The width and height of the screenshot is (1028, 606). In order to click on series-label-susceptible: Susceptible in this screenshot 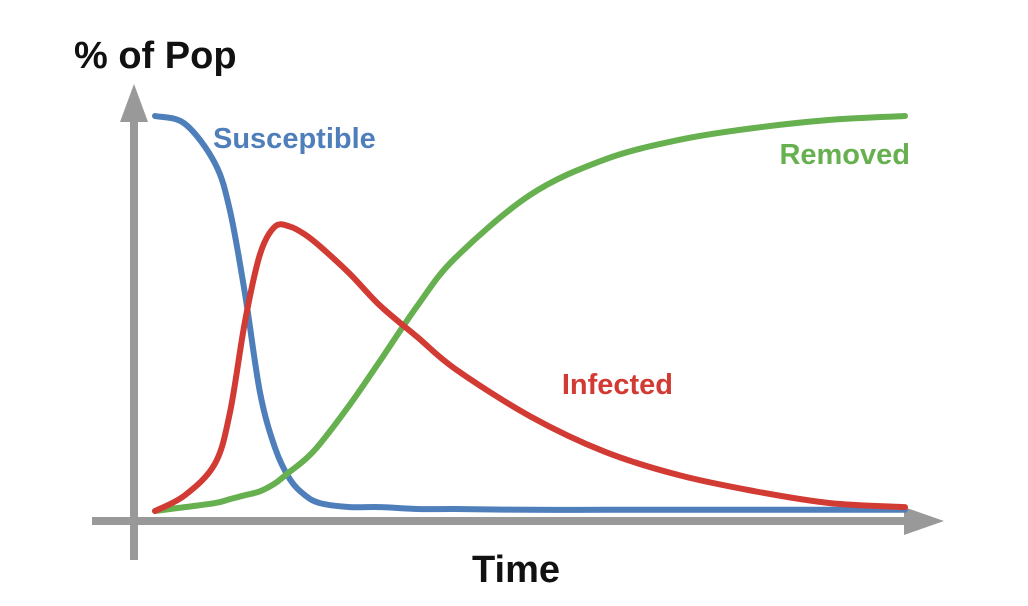, I will do `click(294, 139)`.